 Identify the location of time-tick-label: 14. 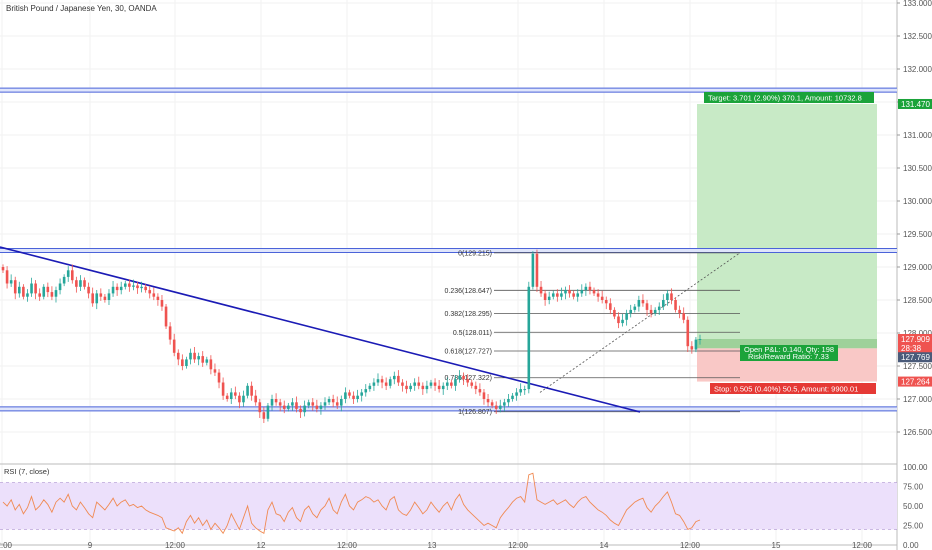
(604, 545).